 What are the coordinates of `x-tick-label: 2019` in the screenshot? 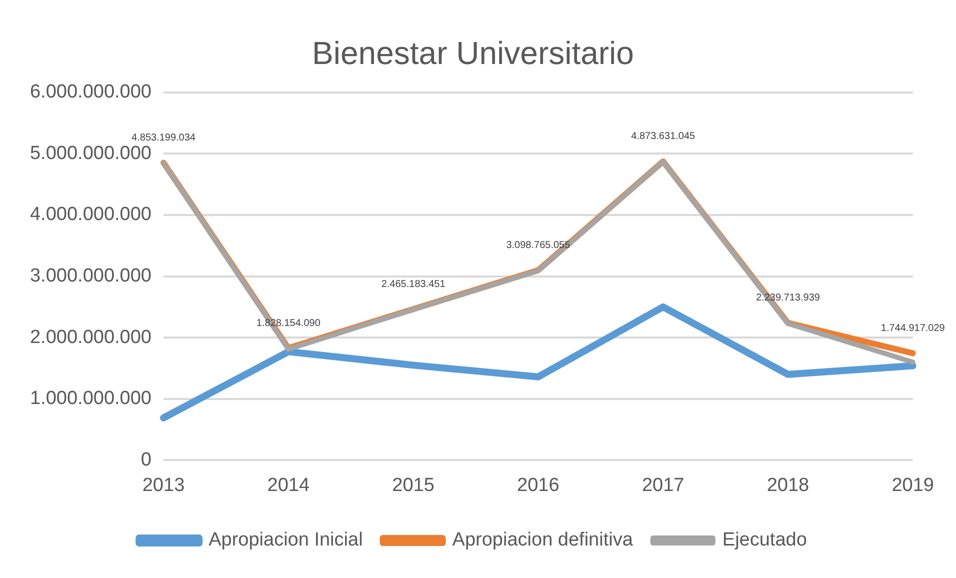 It's located at (913, 485).